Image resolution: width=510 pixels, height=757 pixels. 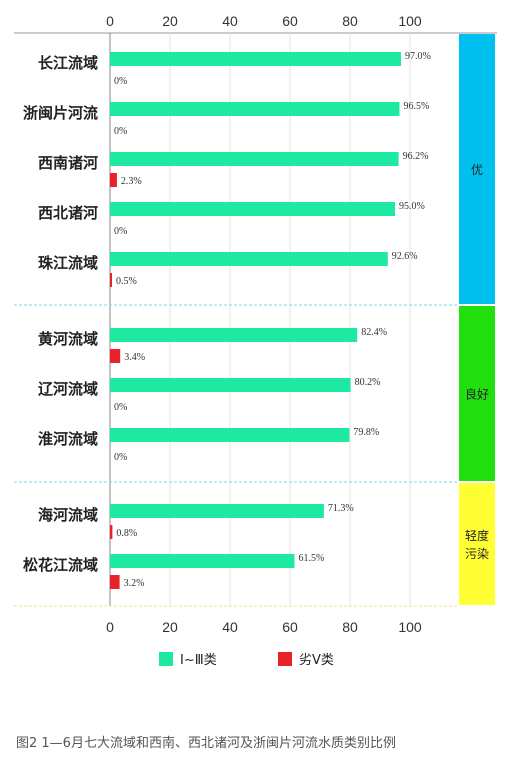 What do you see at coordinates (230, 627) in the screenshot?
I see `x-tick-label-bottom: 40` at bounding box center [230, 627].